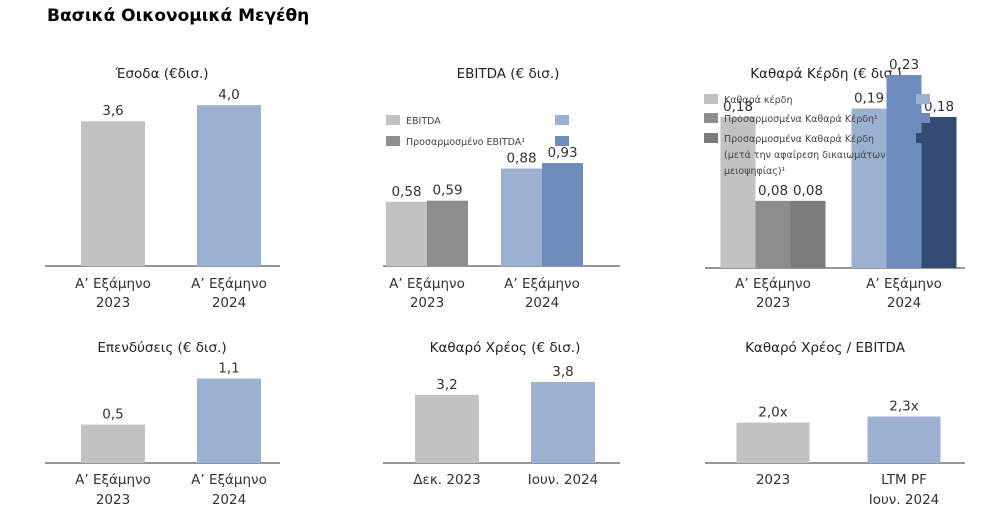  What do you see at coordinates (112, 111) in the screenshot?
I see `revenue-value-label-0-0: 3,6` at bounding box center [112, 111].